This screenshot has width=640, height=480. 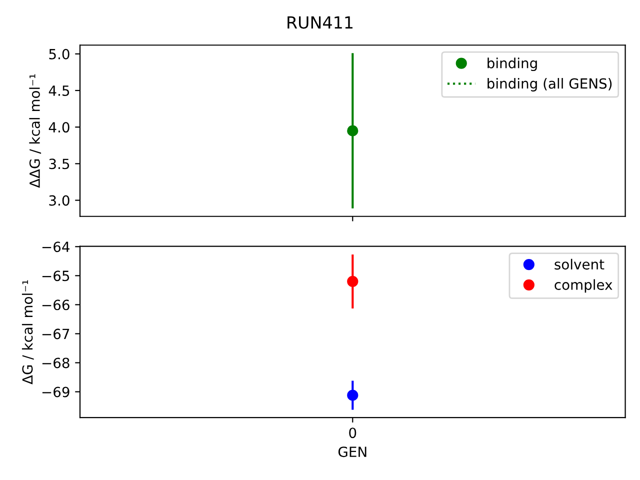 I want to click on y-tick-label: 4.0, so click(x=59, y=127).